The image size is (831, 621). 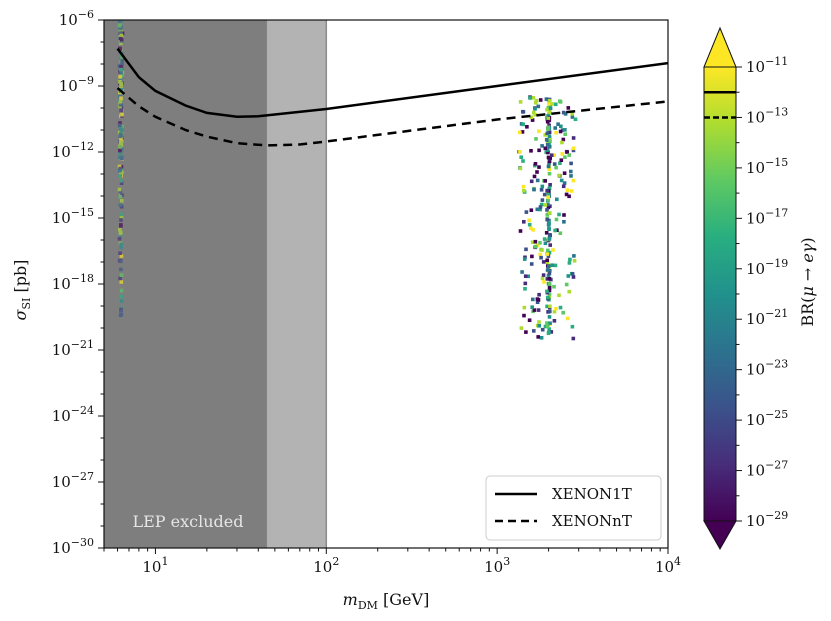 I want to click on y-tick-label: 10−6, so click(x=76, y=18).